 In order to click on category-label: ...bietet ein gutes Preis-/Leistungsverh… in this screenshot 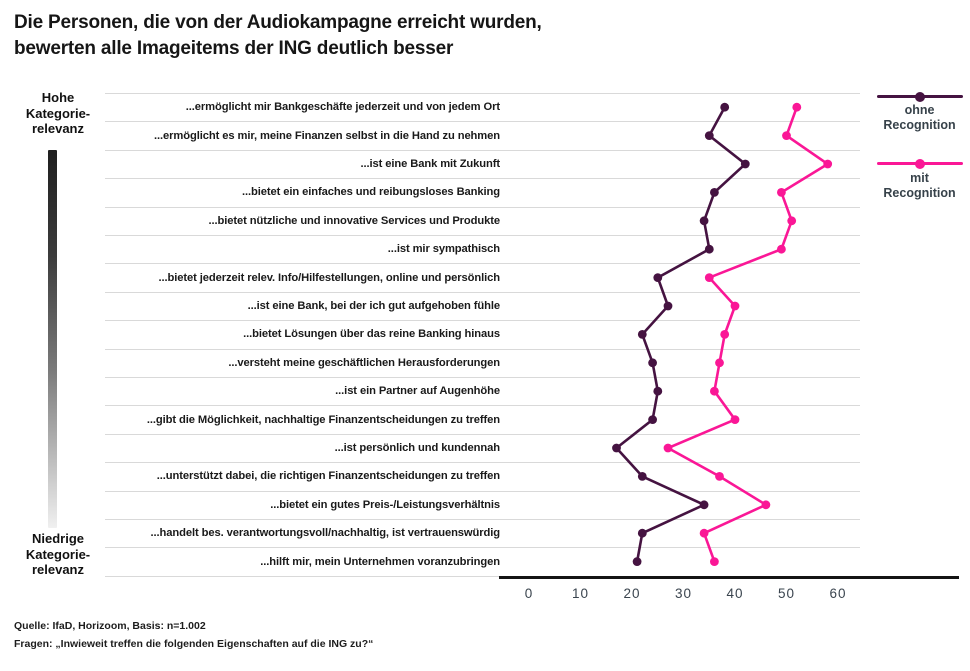, I will do `click(385, 504)`.